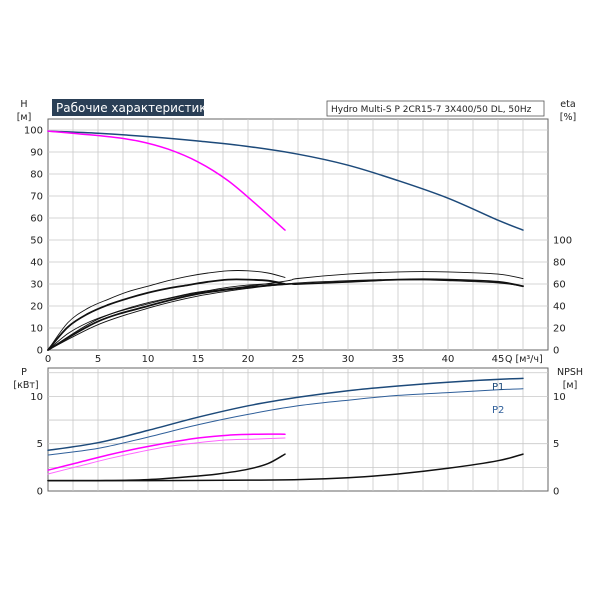  I want to click on series-line-eta-two-pumps-upper, so click(285, 311).